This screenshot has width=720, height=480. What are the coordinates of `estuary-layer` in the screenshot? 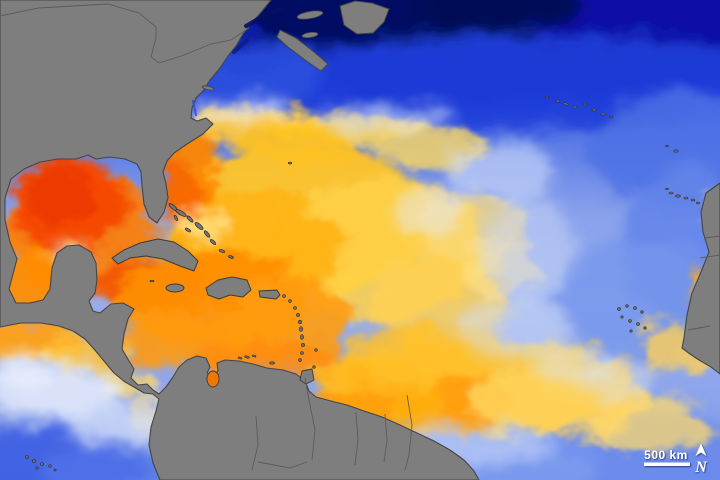 It's located at (237, 62).